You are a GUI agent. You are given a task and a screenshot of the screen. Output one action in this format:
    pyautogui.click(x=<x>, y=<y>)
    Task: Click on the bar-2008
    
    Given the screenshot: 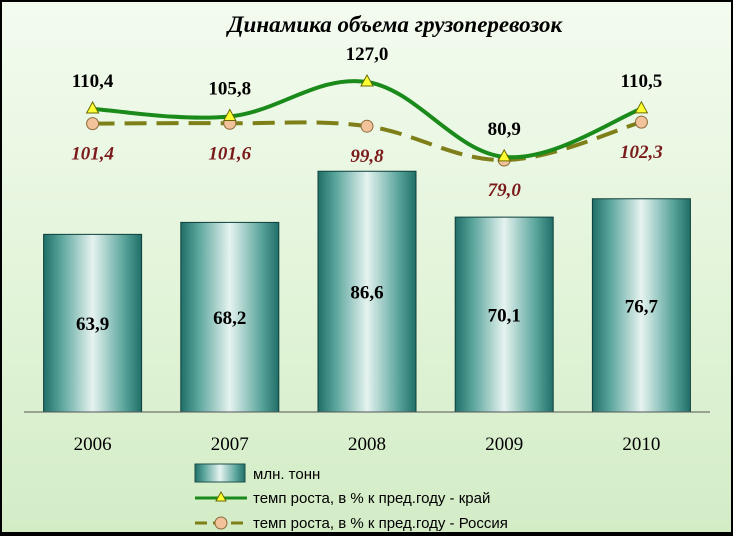 What is the action you would take?
    pyautogui.click(x=367, y=291)
    